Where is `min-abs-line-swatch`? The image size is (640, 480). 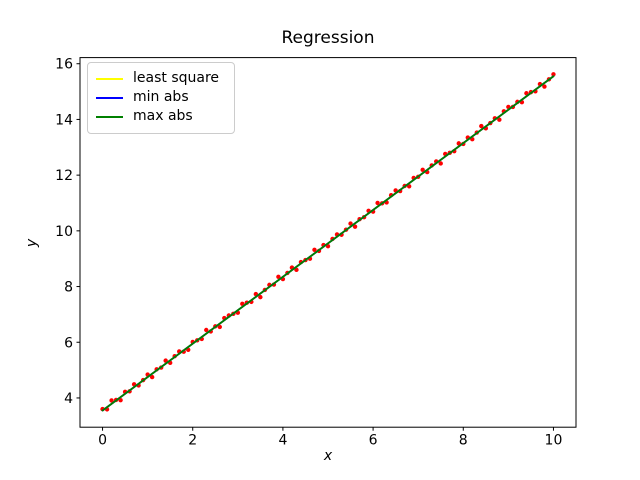 min-abs-line-swatch is located at coordinates (109, 97).